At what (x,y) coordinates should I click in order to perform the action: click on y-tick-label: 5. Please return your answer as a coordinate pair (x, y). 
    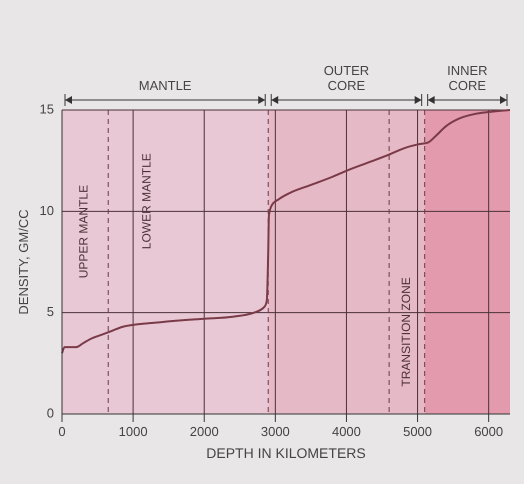
    Looking at the image, I should click on (50, 312).